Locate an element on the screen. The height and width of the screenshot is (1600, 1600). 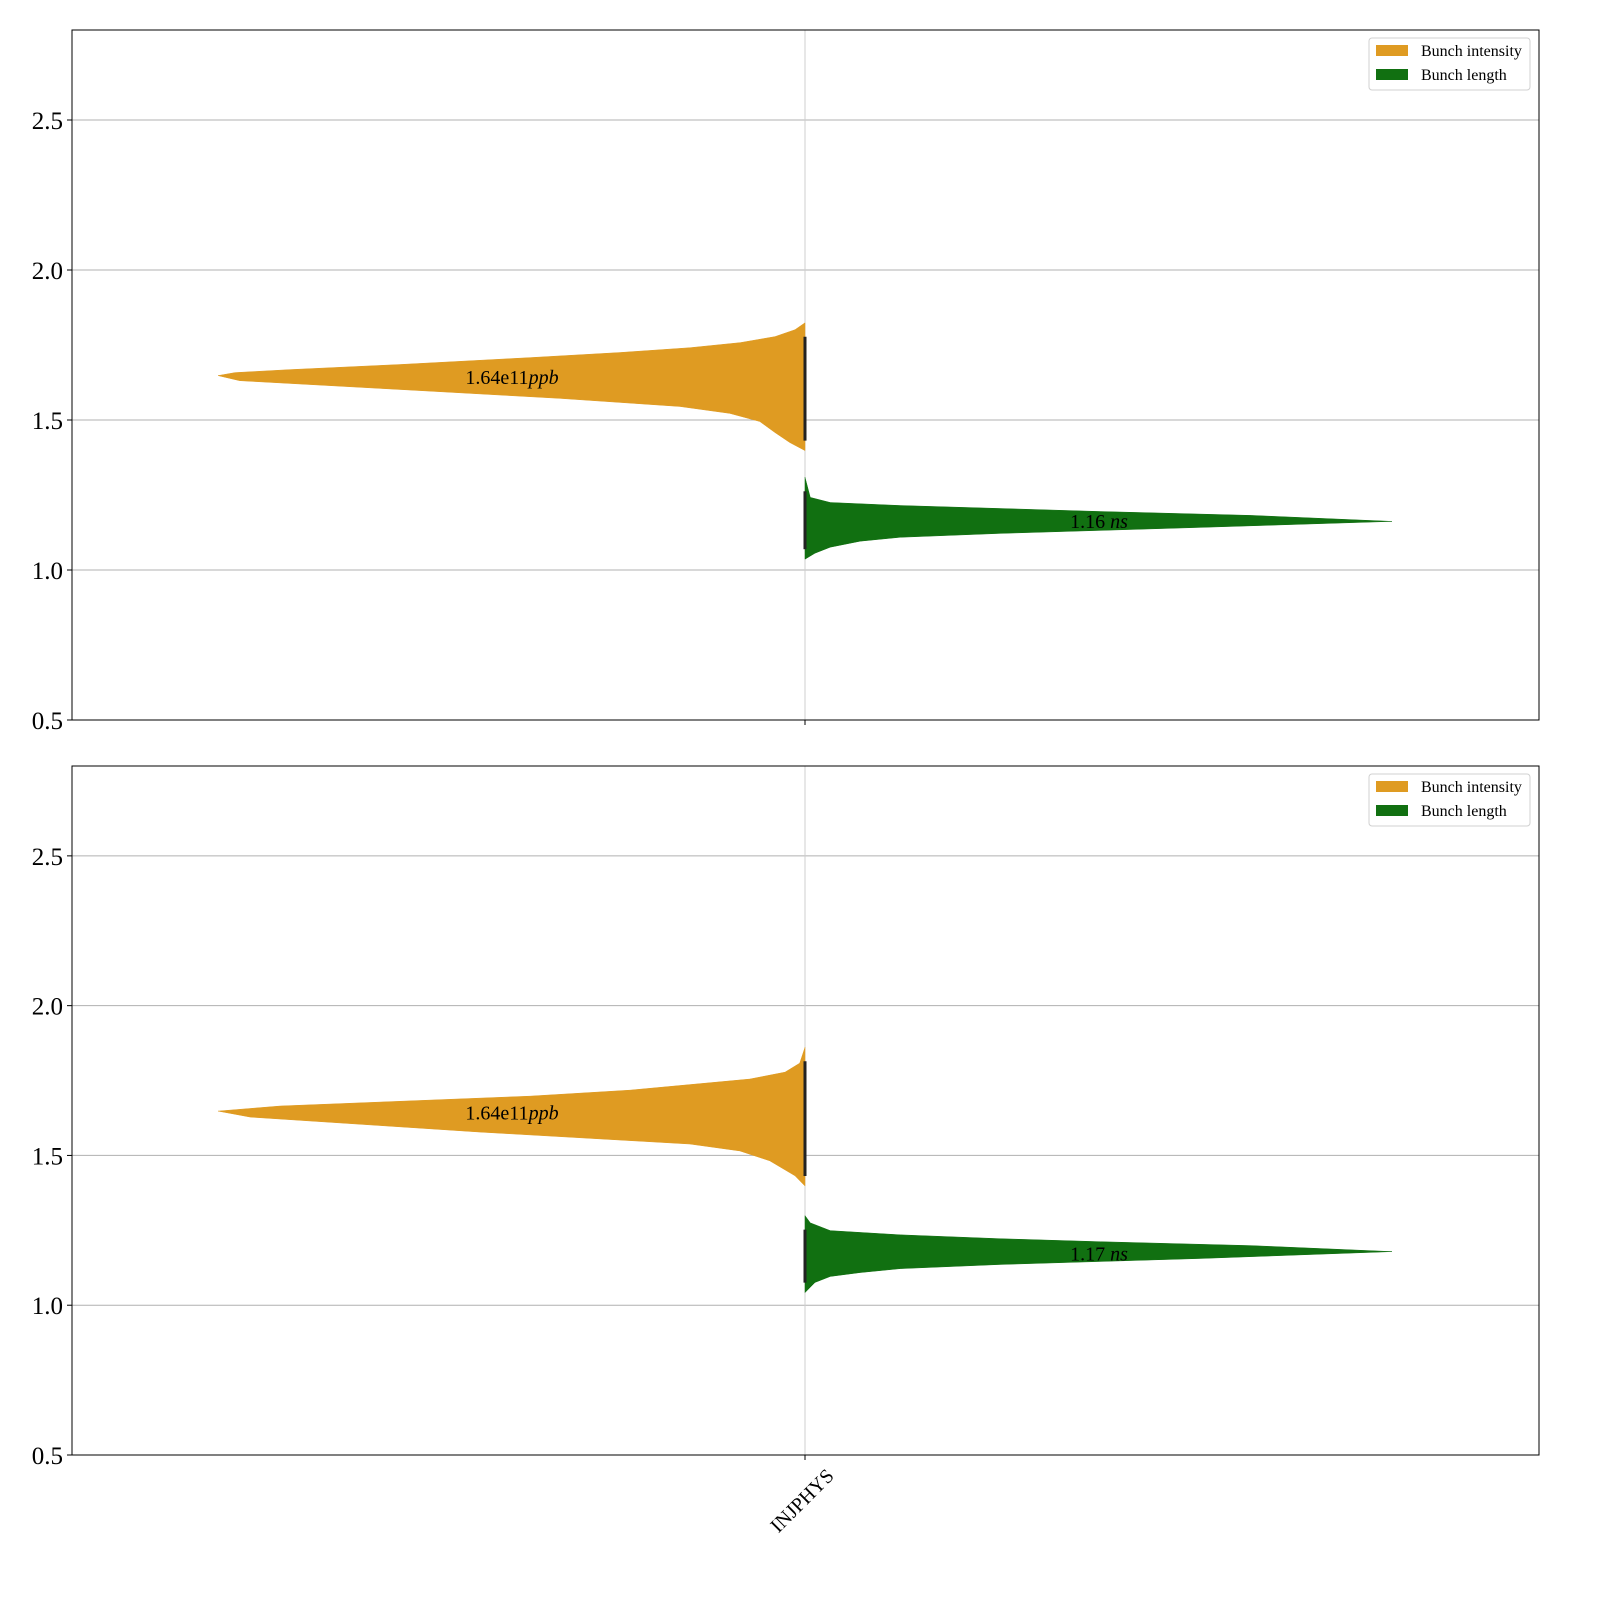
violin-annotation: 1.16 ns is located at coordinates (1099, 522).